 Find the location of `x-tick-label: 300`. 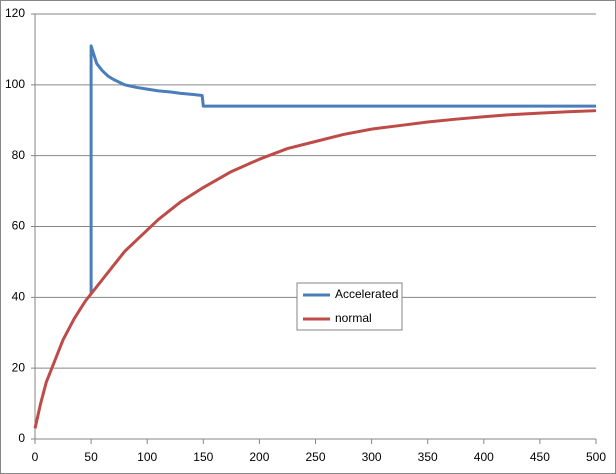

x-tick-label: 300 is located at coordinates (372, 457).